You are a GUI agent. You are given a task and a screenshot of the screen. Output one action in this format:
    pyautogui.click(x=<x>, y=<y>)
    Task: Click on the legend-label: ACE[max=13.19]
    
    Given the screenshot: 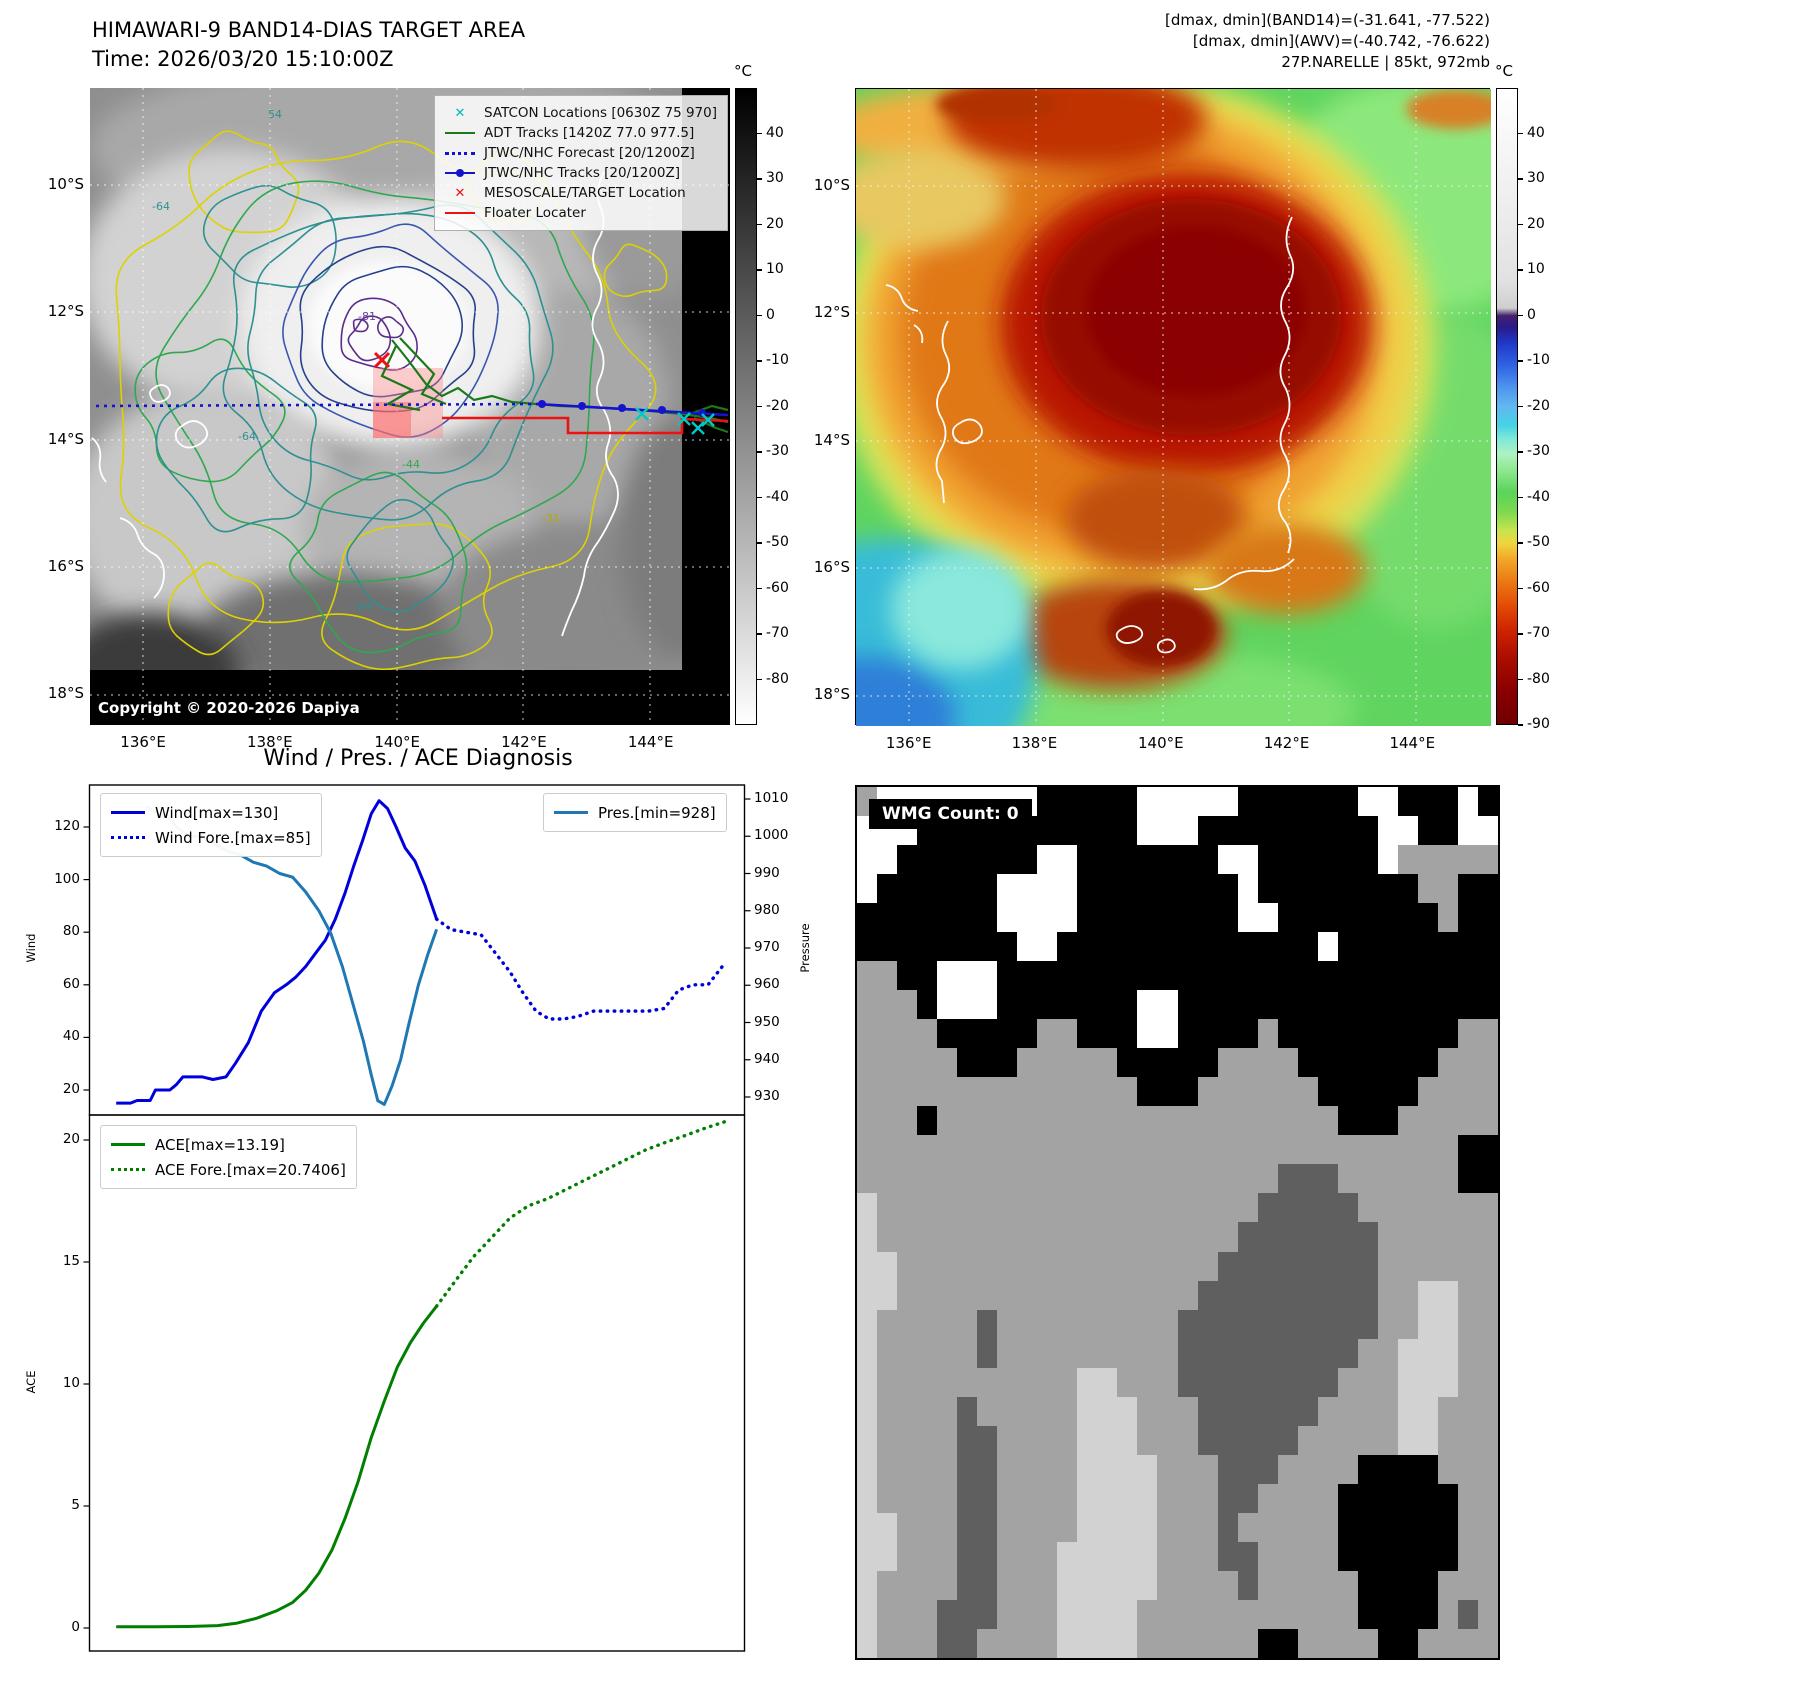 What is the action you would take?
    pyautogui.click(x=220, y=1144)
    